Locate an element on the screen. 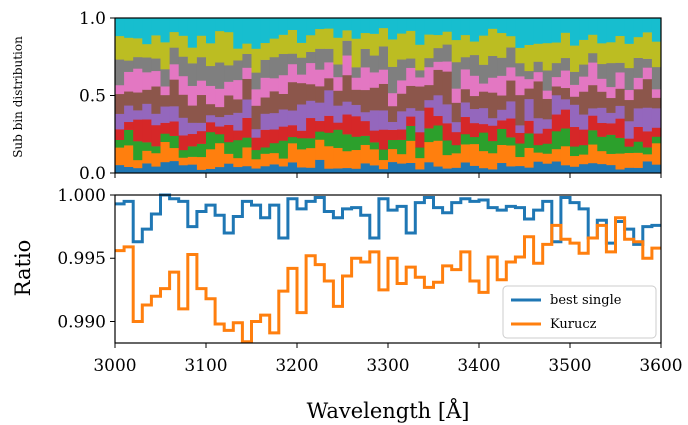  bottom-xtick-label: 3200 is located at coordinates (296, 366).